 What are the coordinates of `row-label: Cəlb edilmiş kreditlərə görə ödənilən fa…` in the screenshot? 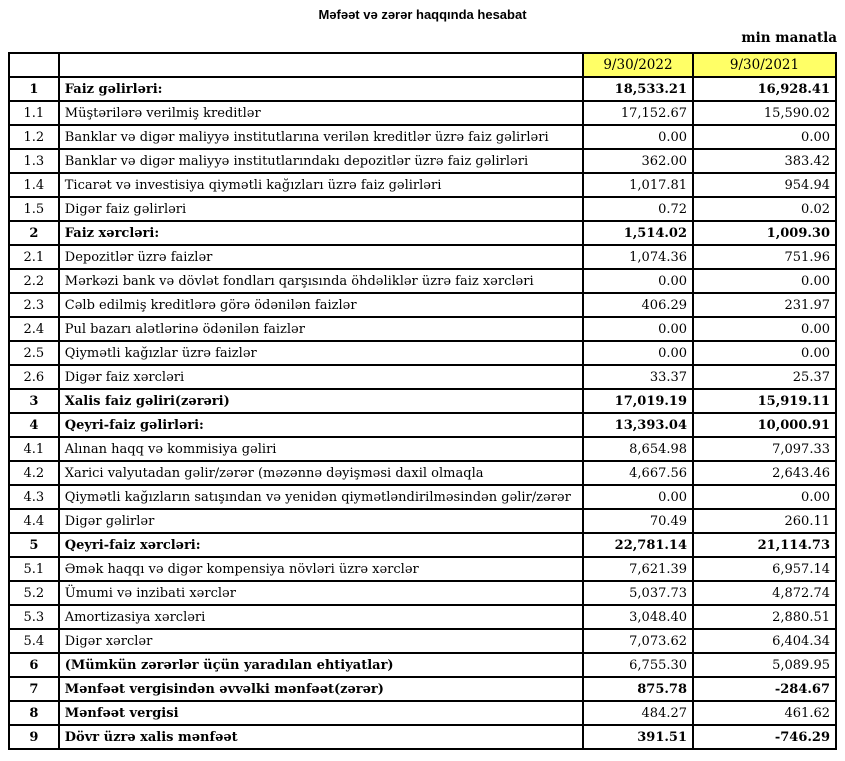 It's located at (320, 305).